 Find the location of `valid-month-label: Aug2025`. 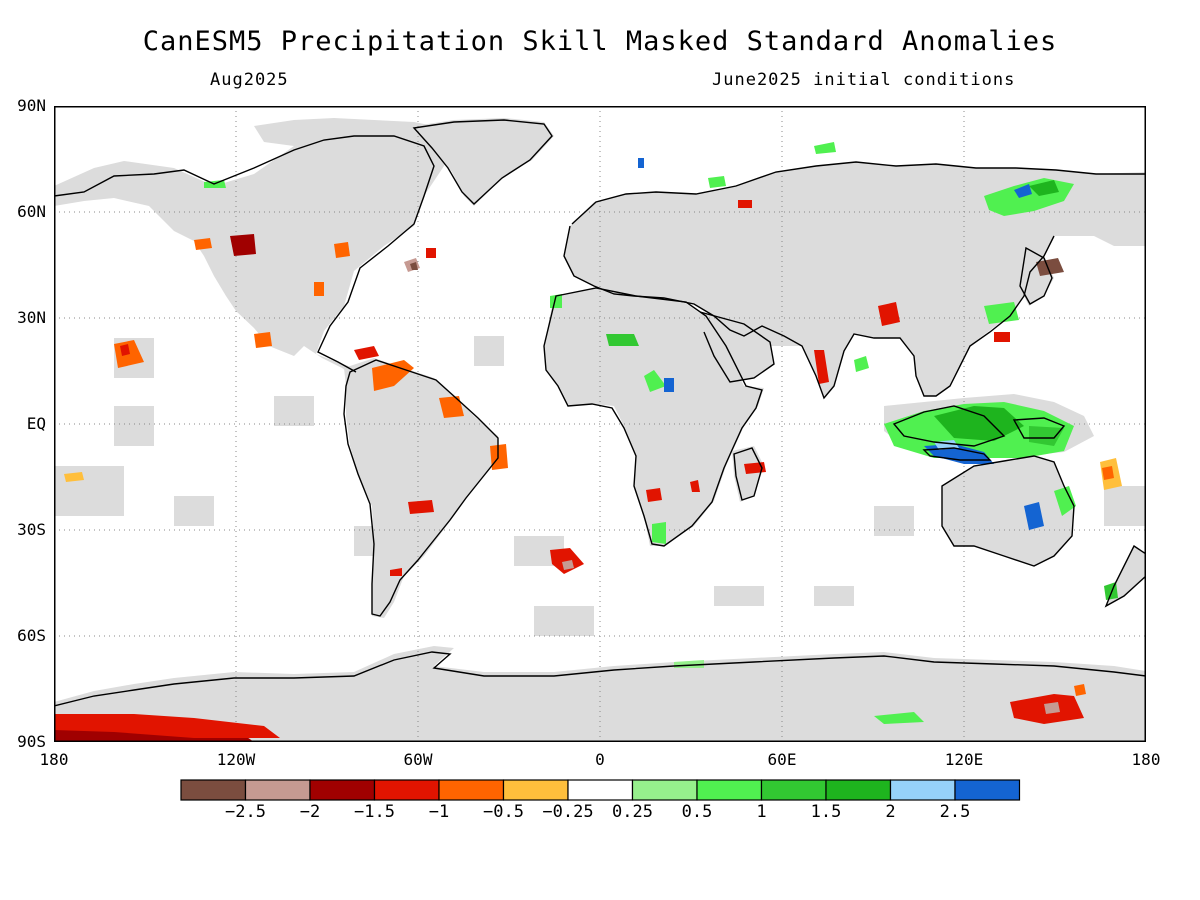

valid-month-label: Aug2025 is located at coordinates (249, 80).